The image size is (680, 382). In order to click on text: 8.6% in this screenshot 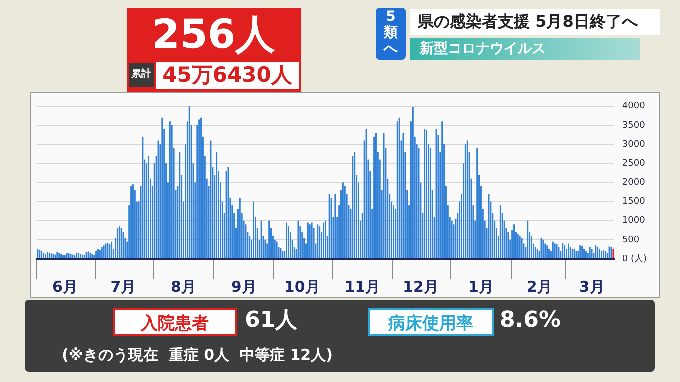, I will do `click(531, 321)`.